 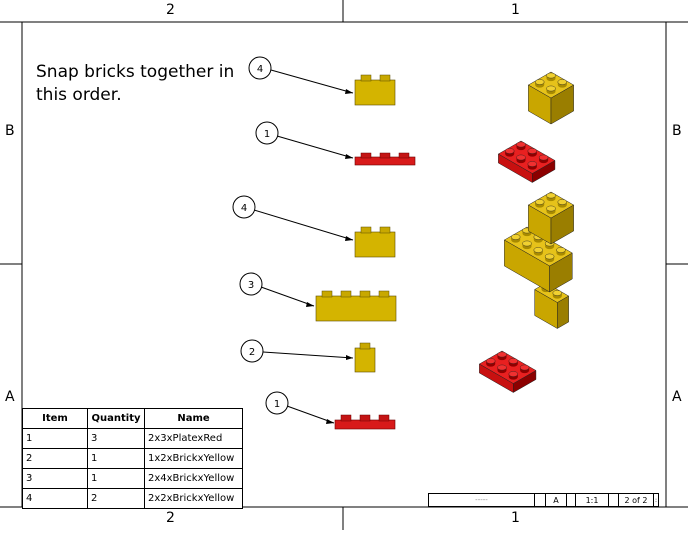 I want to click on title-block-scale-cell: 1:1, so click(x=591, y=500).